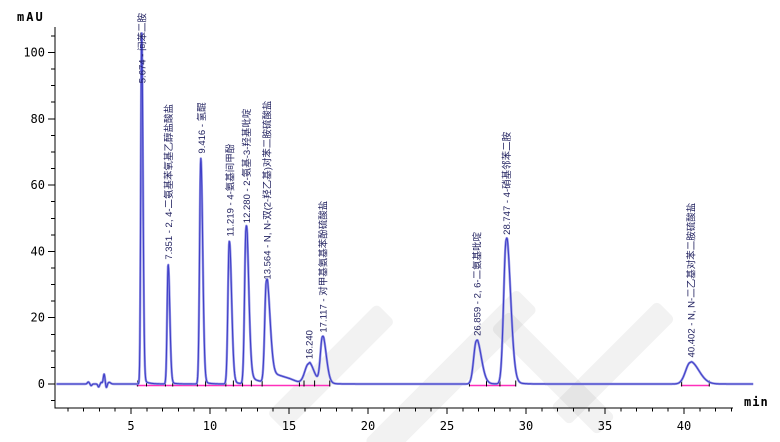 This screenshot has height=442, width=780. Describe the element at coordinates (34, 53) in the screenshot. I see `y-tick-label: 100` at that location.